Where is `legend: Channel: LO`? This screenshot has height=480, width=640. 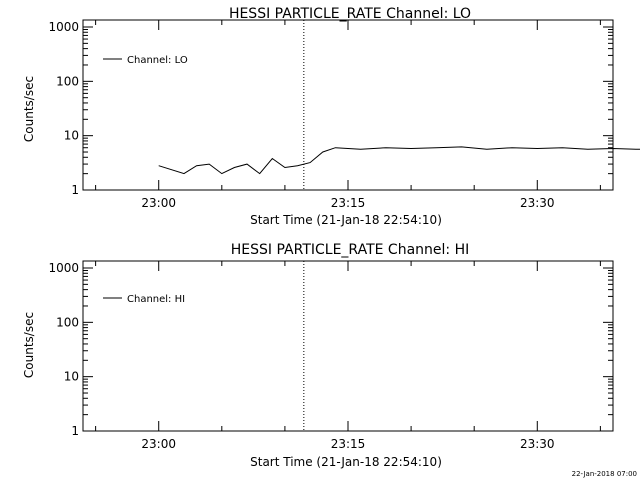 legend: Channel: LO is located at coordinates (145, 60).